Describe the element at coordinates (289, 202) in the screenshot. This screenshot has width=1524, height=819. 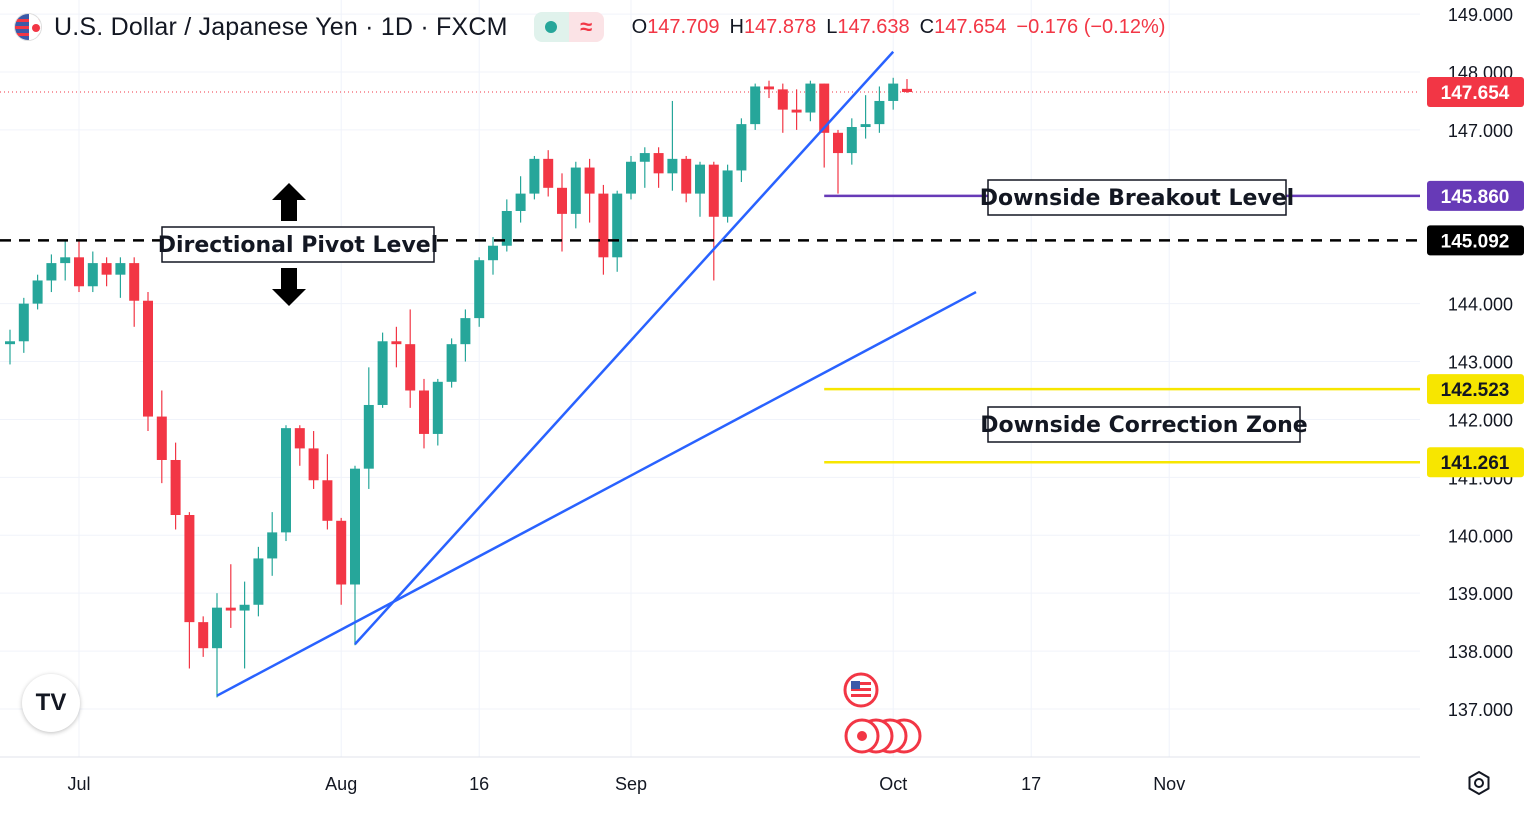
I see `up-arrow-icon` at that location.